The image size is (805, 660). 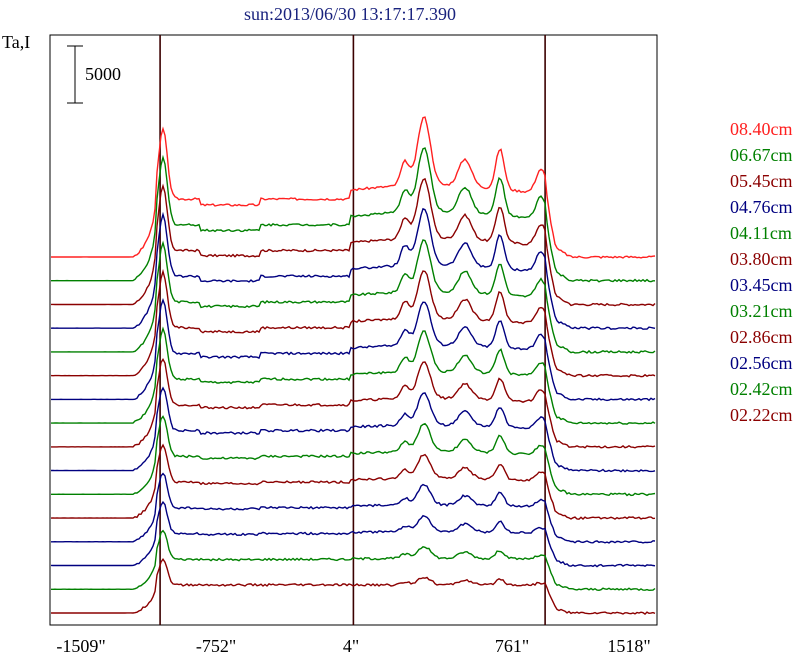 What do you see at coordinates (628, 646) in the screenshot?
I see `x-tick-label-4: 1518"` at bounding box center [628, 646].